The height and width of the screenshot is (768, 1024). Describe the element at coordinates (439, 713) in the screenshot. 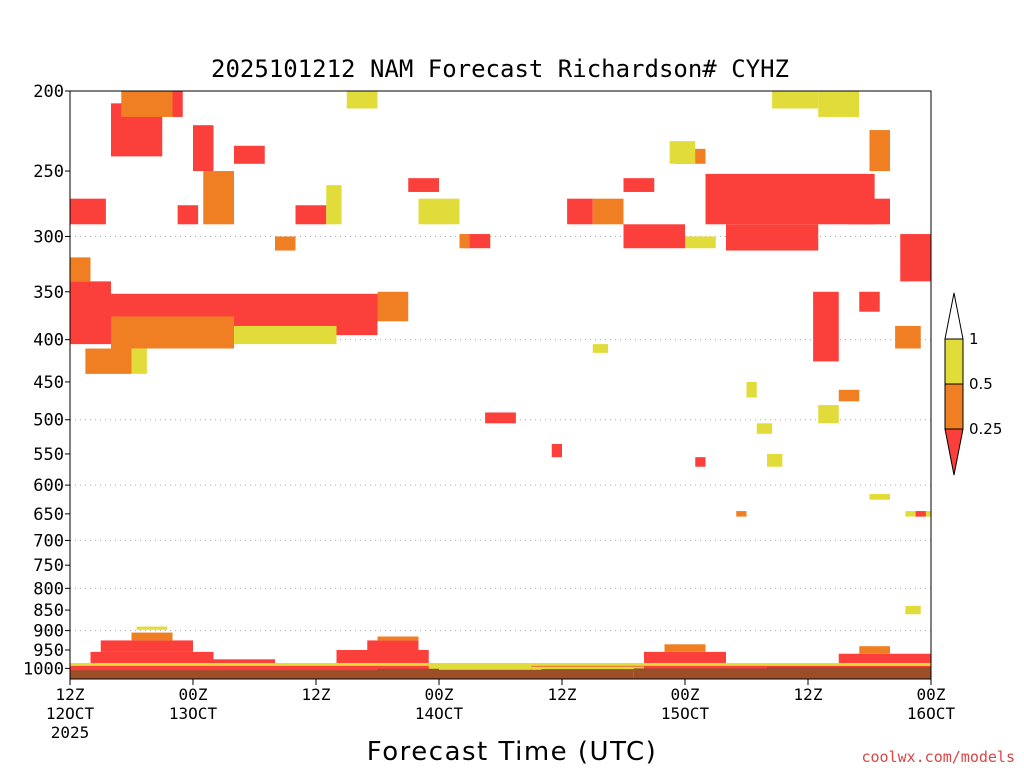

I see `x-tick-label: 14OCT` at that location.